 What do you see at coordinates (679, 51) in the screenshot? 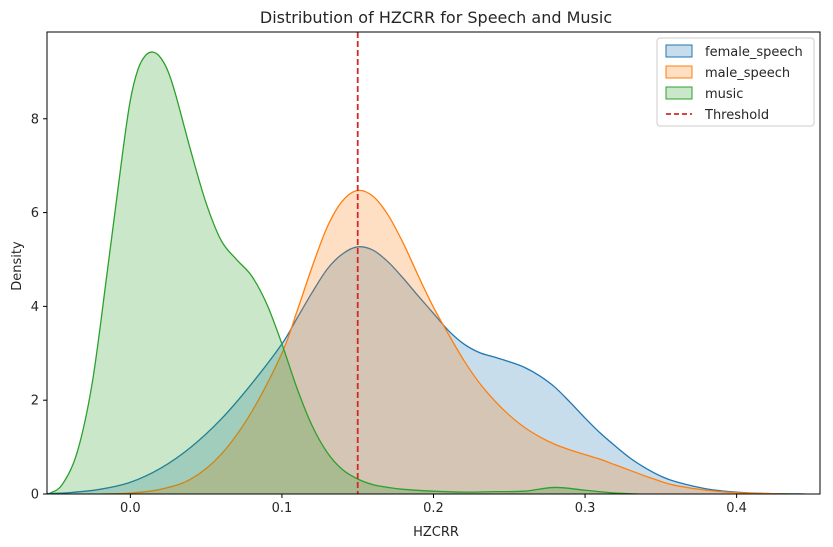
I see `legend-swatch-female-speech` at bounding box center [679, 51].